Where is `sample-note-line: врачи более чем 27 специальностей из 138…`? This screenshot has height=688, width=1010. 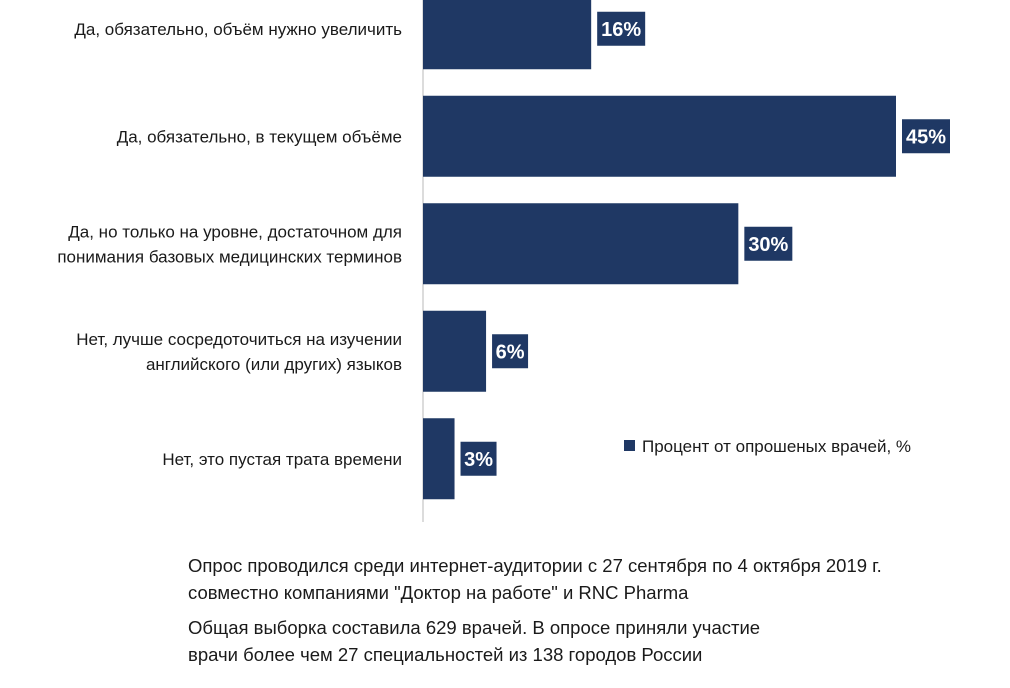
sample-note-line: врачи более чем 27 специальностей из 138… is located at coordinates (445, 654).